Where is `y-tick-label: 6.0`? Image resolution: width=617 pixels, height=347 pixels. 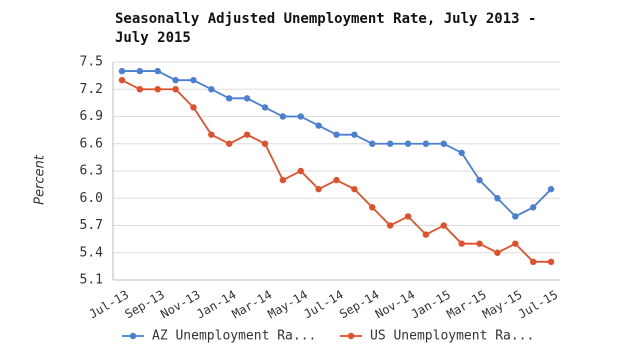 y-tick-label: 6.0 is located at coordinates (91, 198).